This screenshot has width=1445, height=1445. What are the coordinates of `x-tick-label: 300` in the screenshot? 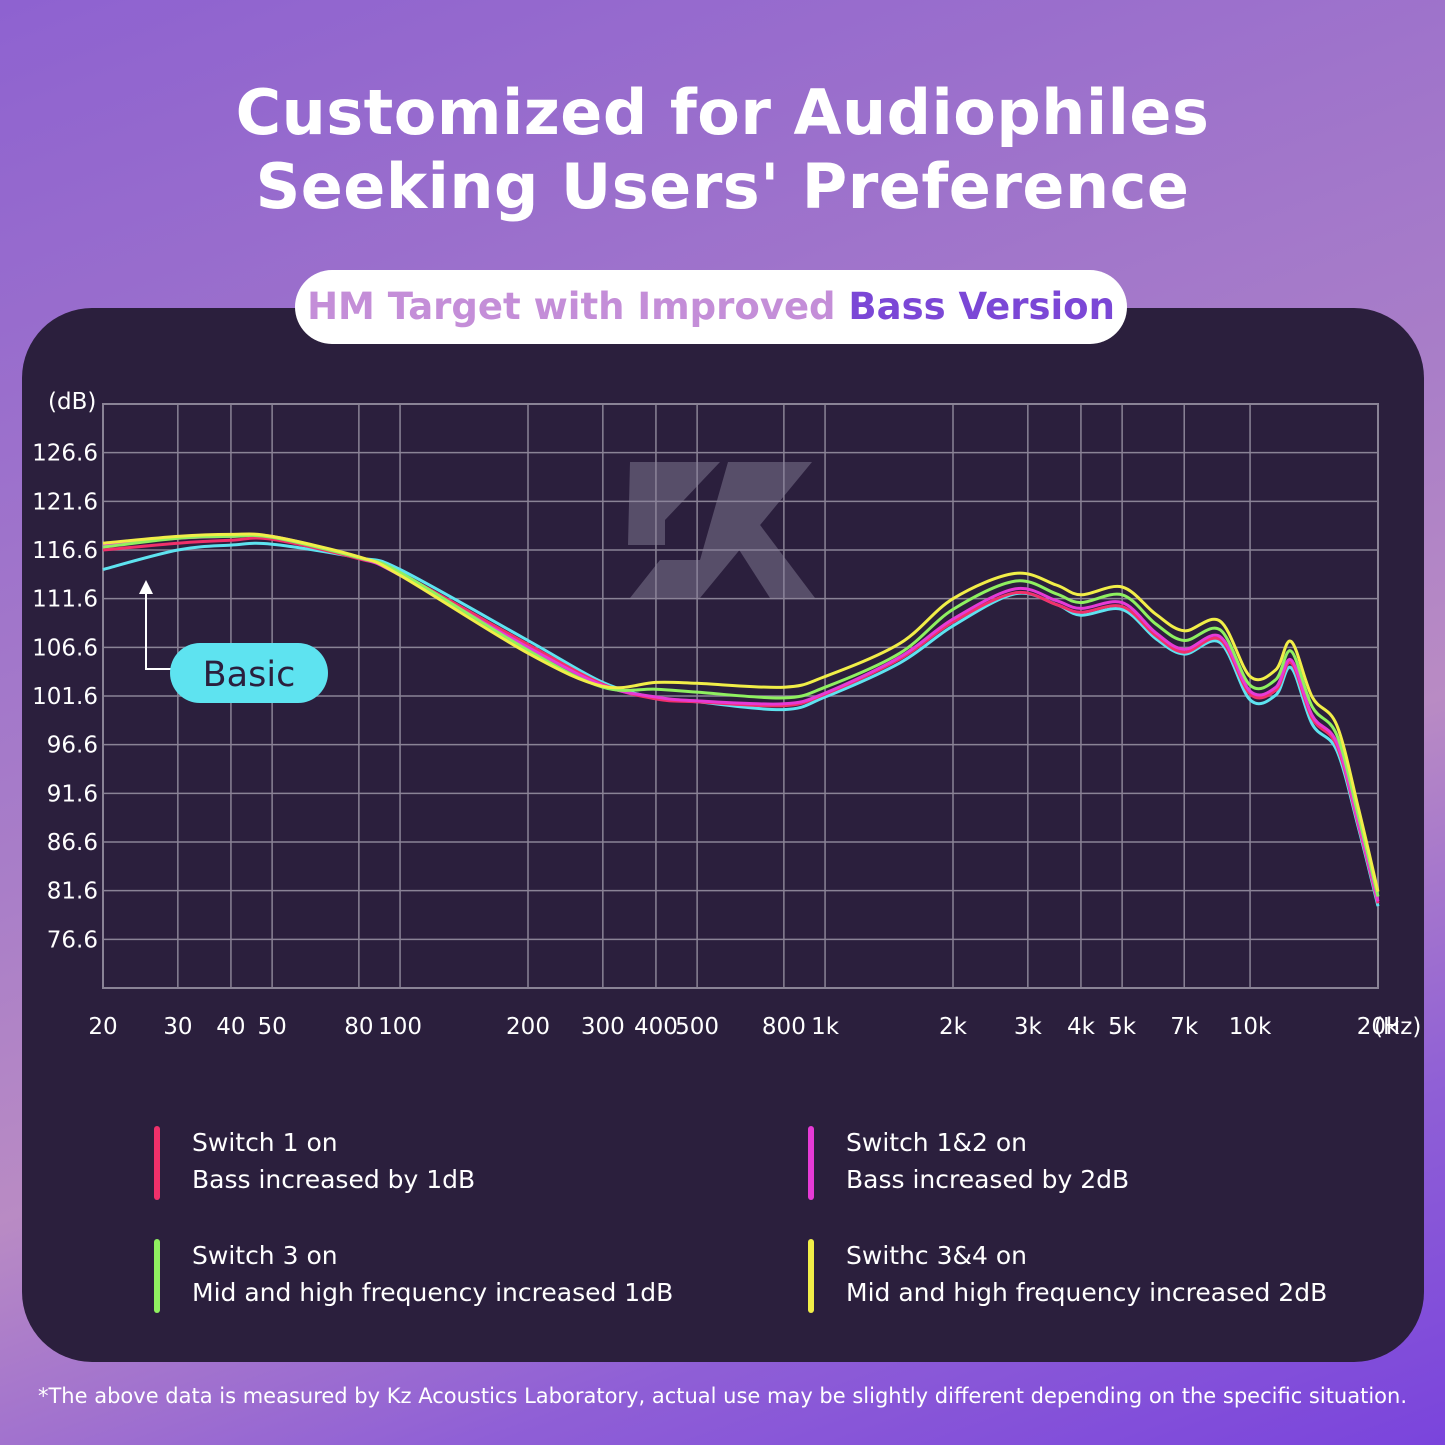 It's located at (603, 1027).